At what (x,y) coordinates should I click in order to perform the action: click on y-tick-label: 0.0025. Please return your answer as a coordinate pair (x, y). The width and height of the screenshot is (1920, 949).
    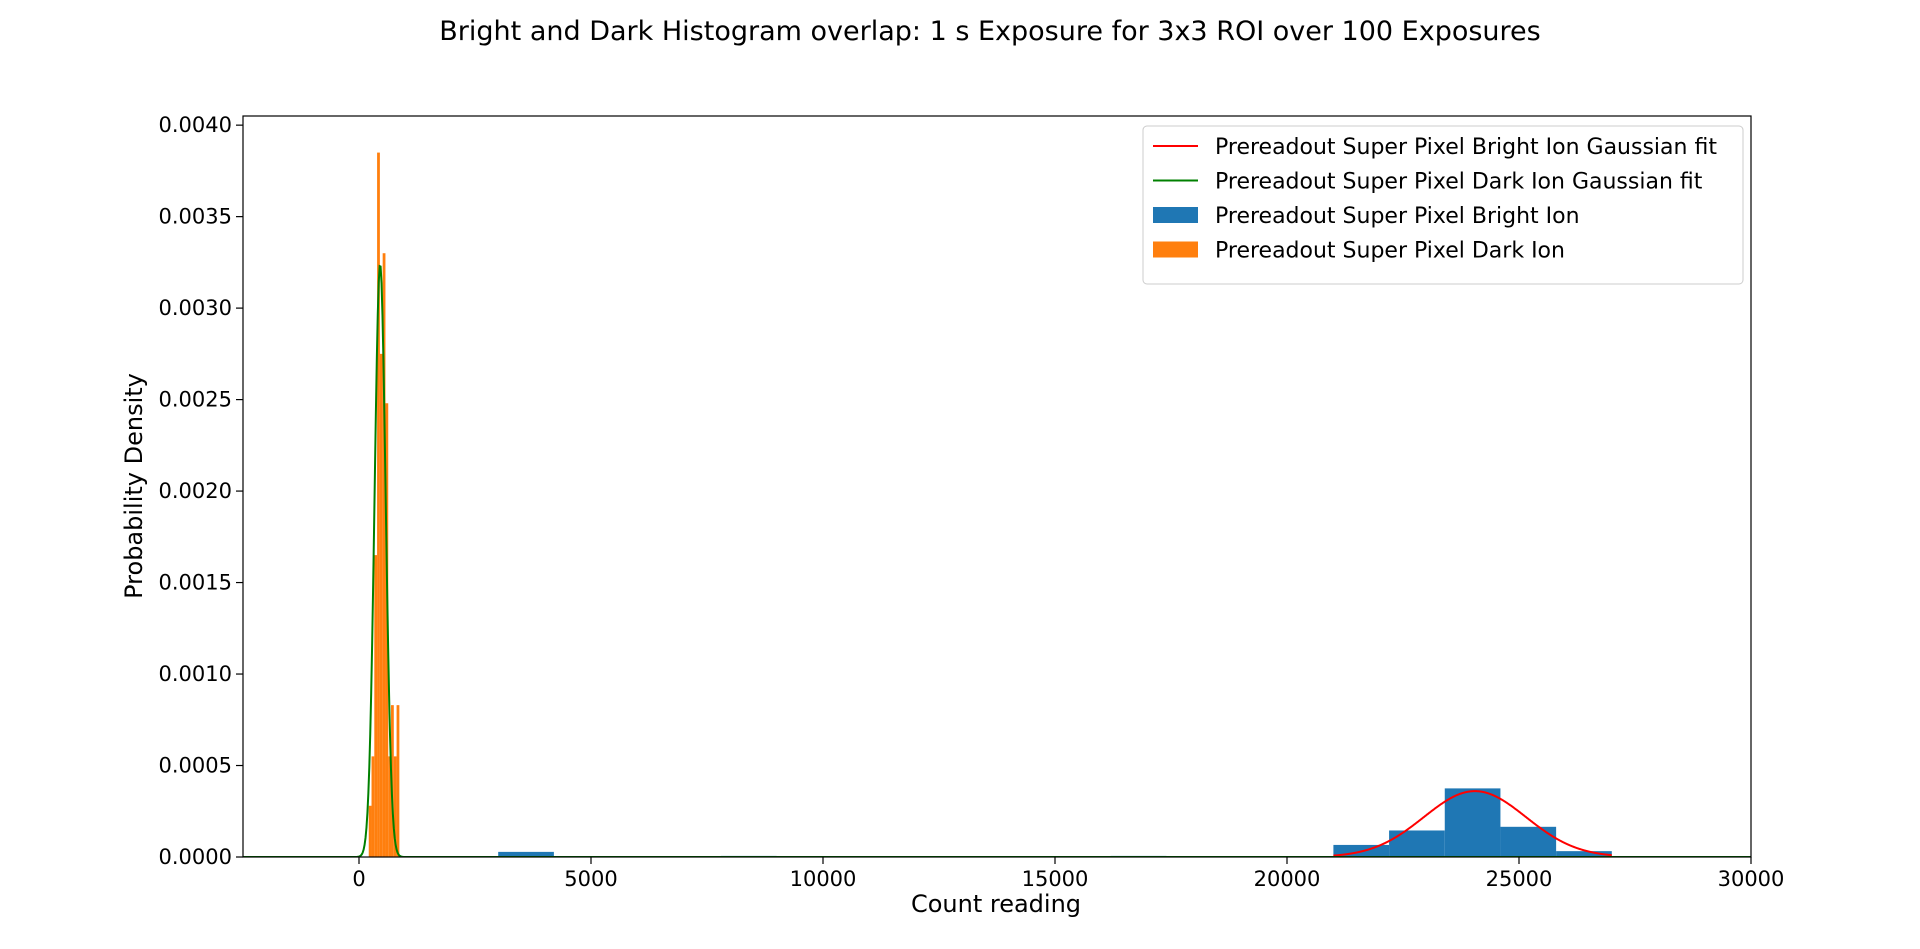
    Looking at the image, I should click on (195, 400).